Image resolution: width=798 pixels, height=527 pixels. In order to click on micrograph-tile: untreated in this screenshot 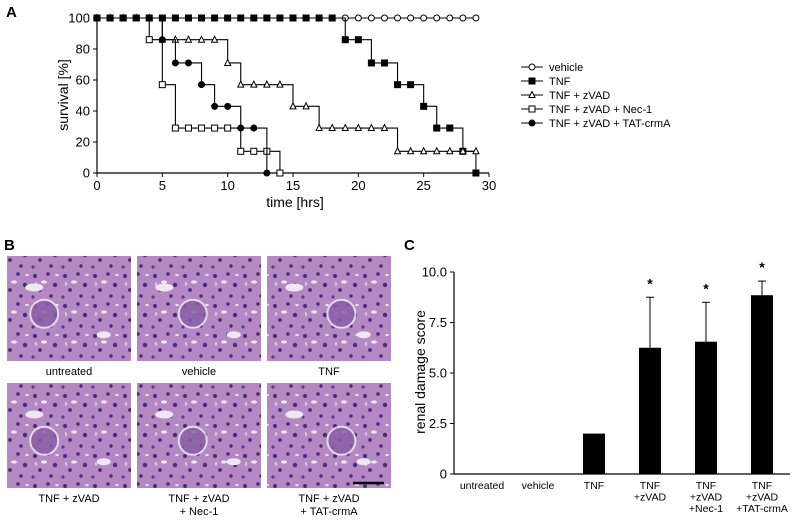, I will do `click(69, 317)`.